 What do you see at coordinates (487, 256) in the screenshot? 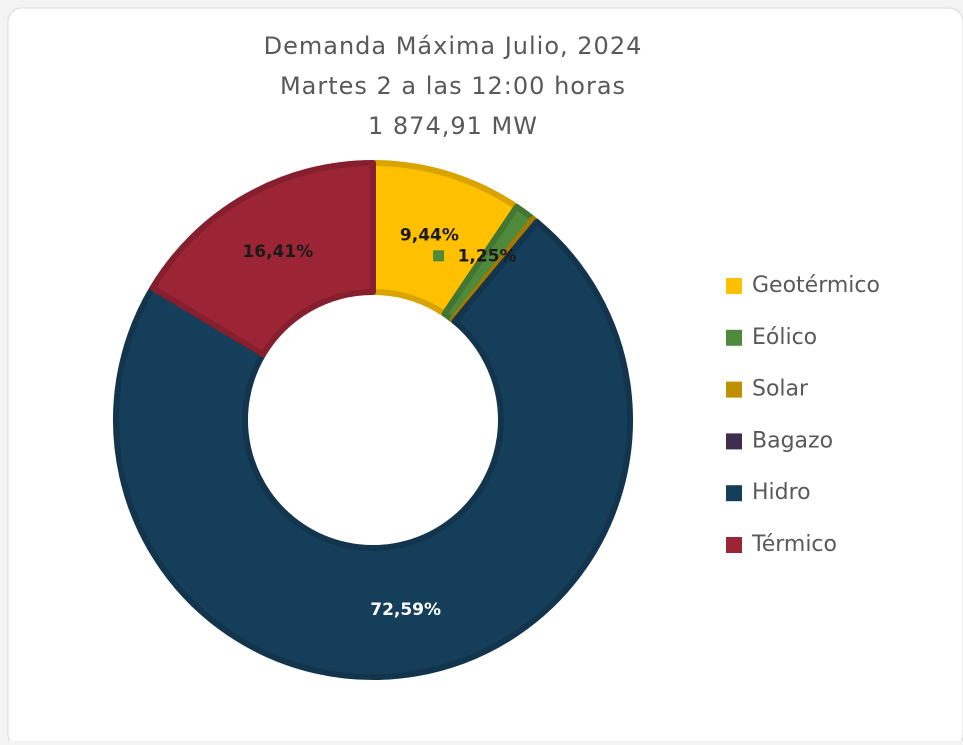
I see `data-label: 1,25%` at bounding box center [487, 256].